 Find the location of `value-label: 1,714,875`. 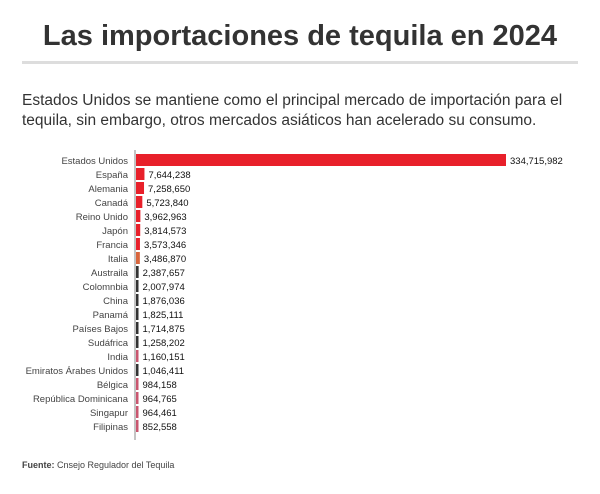

value-label: 1,714,875 is located at coordinates (164, 329).